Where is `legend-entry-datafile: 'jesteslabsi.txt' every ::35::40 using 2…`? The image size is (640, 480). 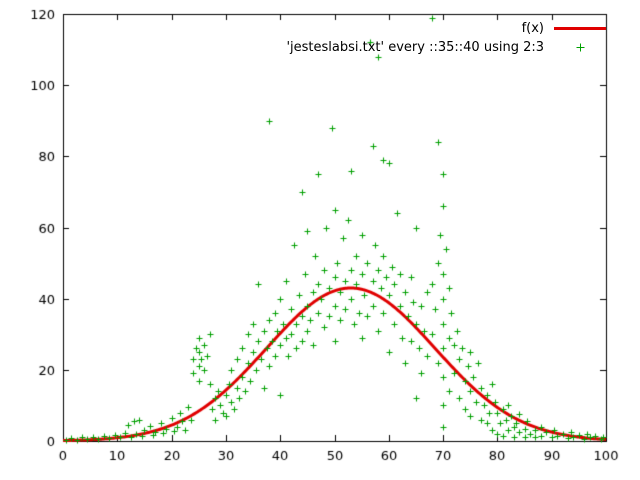 legend-entry-datafile: 'jesteslabsi.txt' every ::35::40 using 2… is located at coordinates (446, 47).